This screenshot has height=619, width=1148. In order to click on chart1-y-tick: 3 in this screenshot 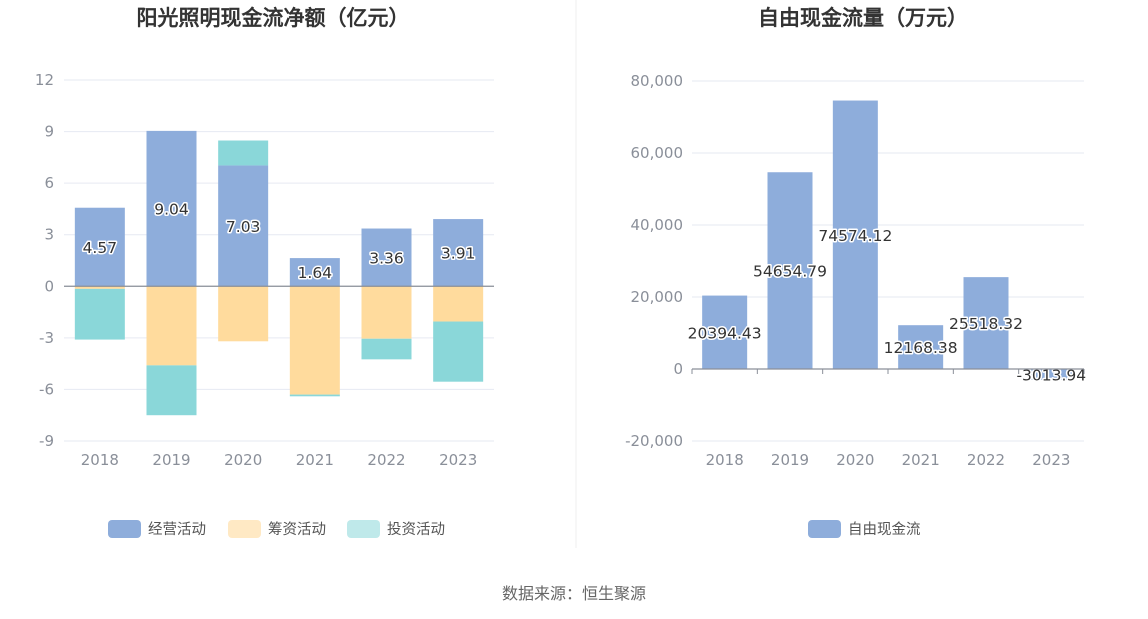, I will do `click(49, 235)`.